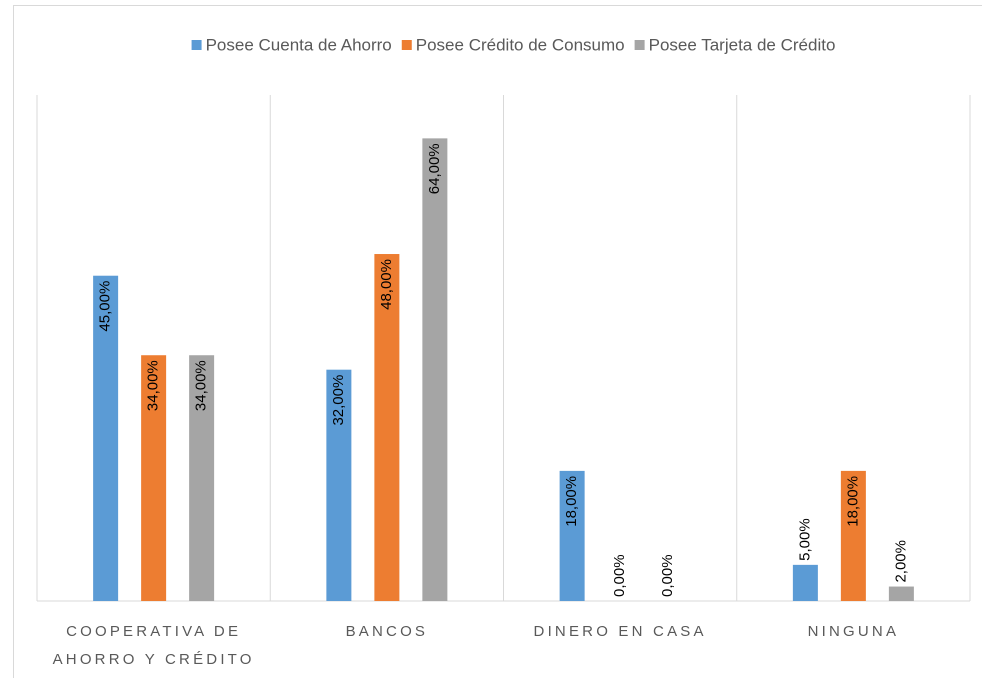 This screenshot has width=982, height=678. What do you see at coordinates (299, 44) in the screenshot?
I see `legend-label: Posee Cuenta de Ahorro` at bounding box center [299, 44].